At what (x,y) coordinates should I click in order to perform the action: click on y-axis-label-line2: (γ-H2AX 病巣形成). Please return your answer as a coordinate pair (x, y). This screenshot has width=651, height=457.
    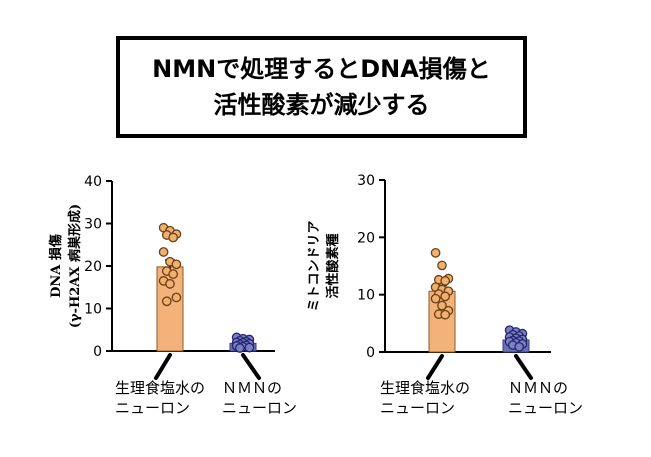
    Looking at the image, I should click on (75, 266).